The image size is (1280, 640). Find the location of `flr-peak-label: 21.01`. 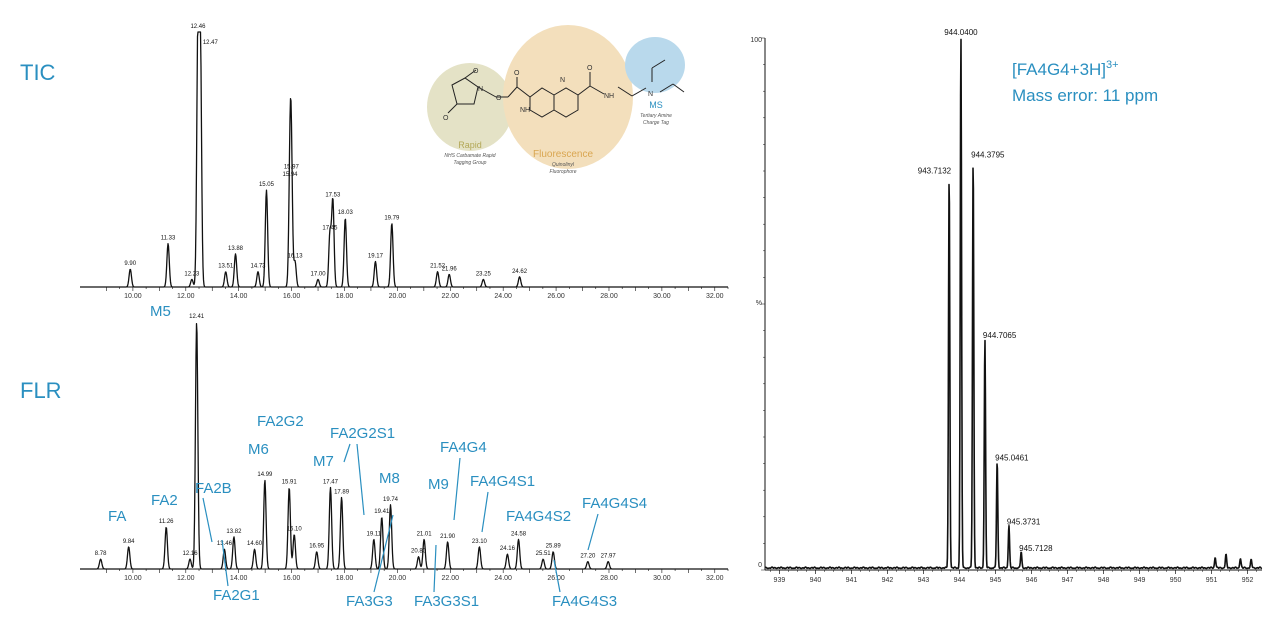

flr-peak-label: 21.01 is located at coordinates (425, 534).